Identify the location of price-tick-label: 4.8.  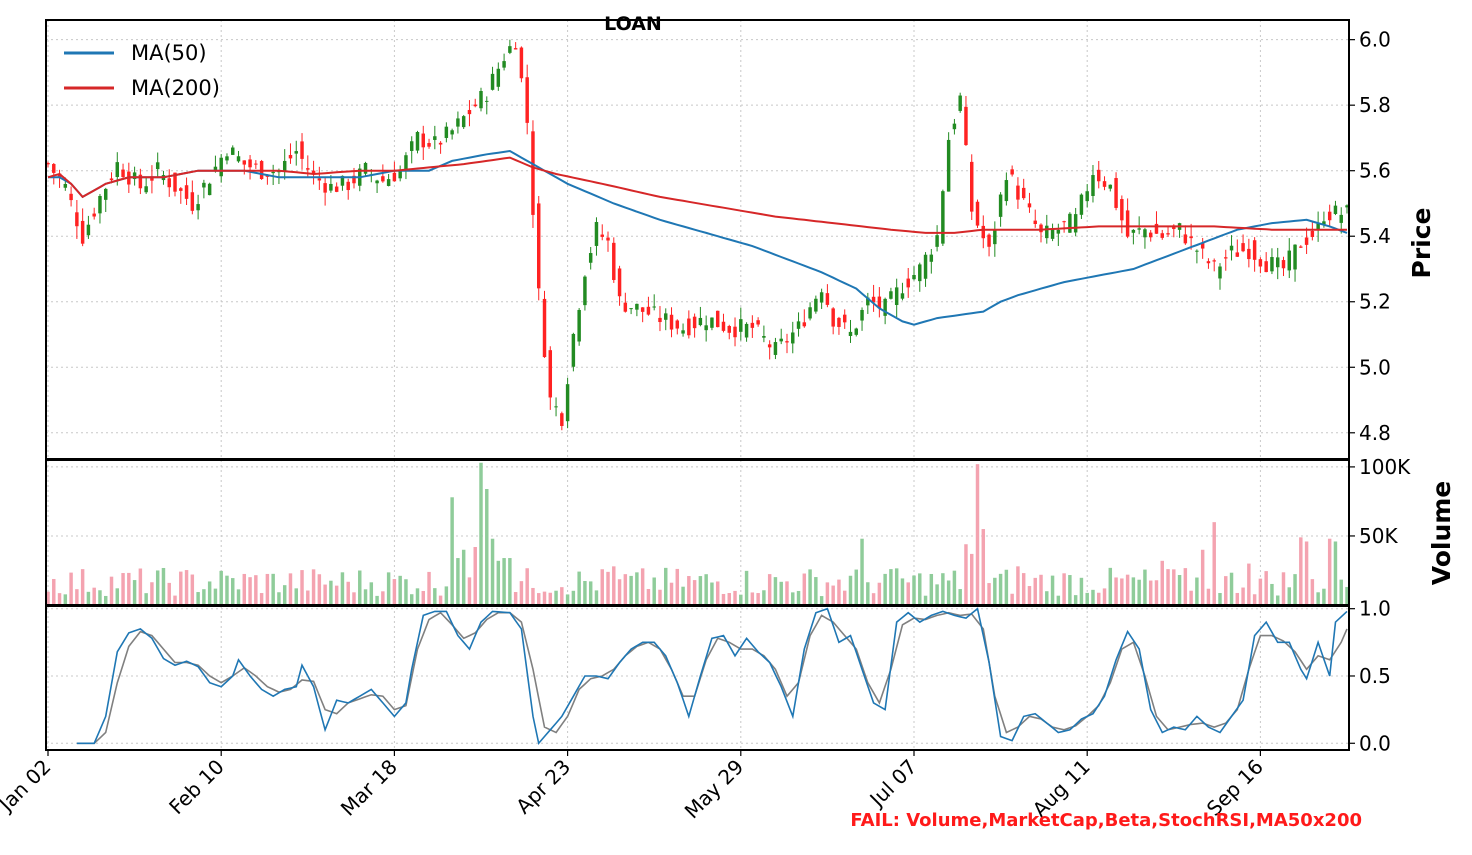
(1375, 433).